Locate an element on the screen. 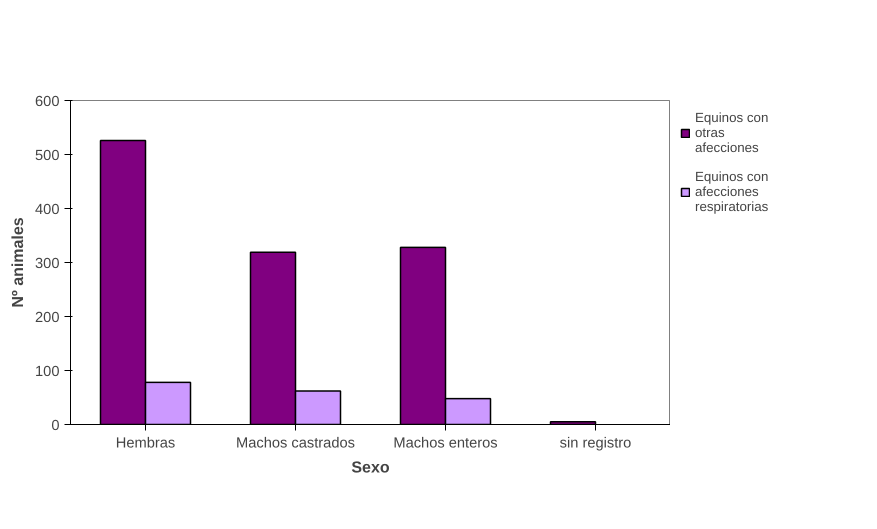 The image size is (877, 529). legend-label: Equinos con otras afecciones is located at coordinates (731, 132).